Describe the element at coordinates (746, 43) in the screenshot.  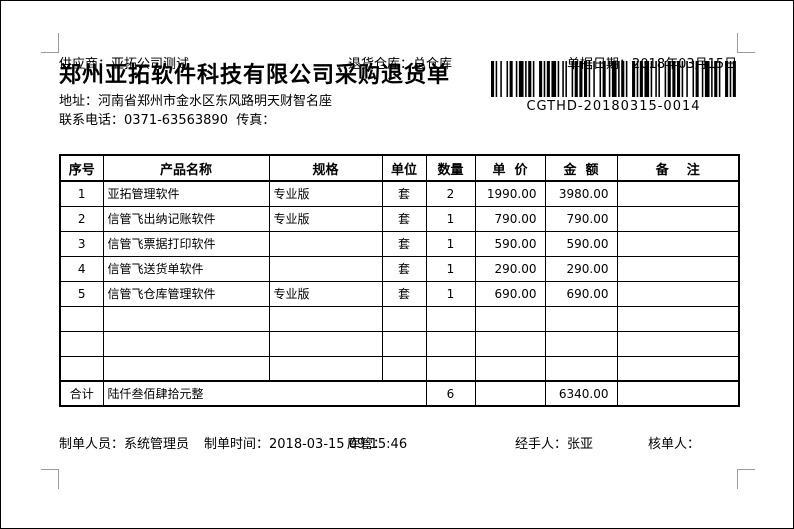
I see `crop-mark-top-right` at that location.